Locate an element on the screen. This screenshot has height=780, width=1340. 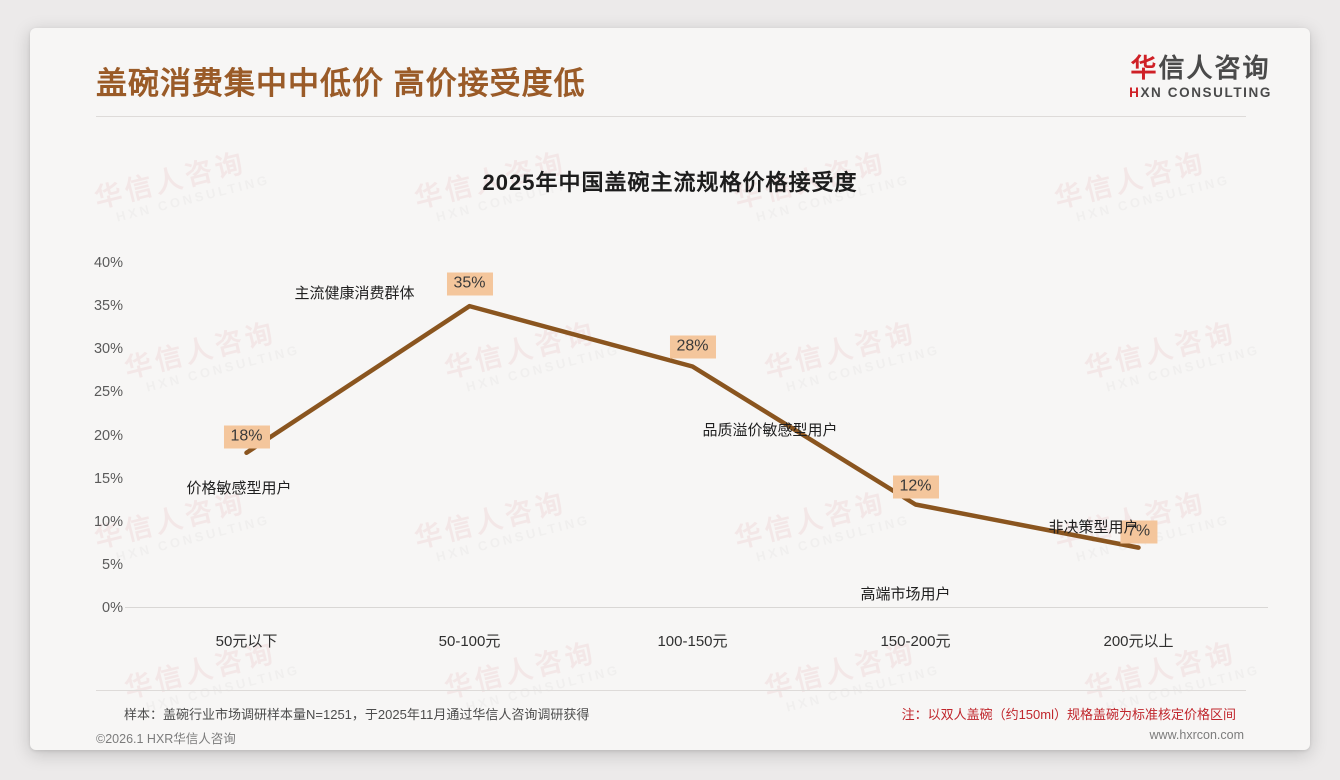
data-point-label: 12% is located at coordinates (915, 486).